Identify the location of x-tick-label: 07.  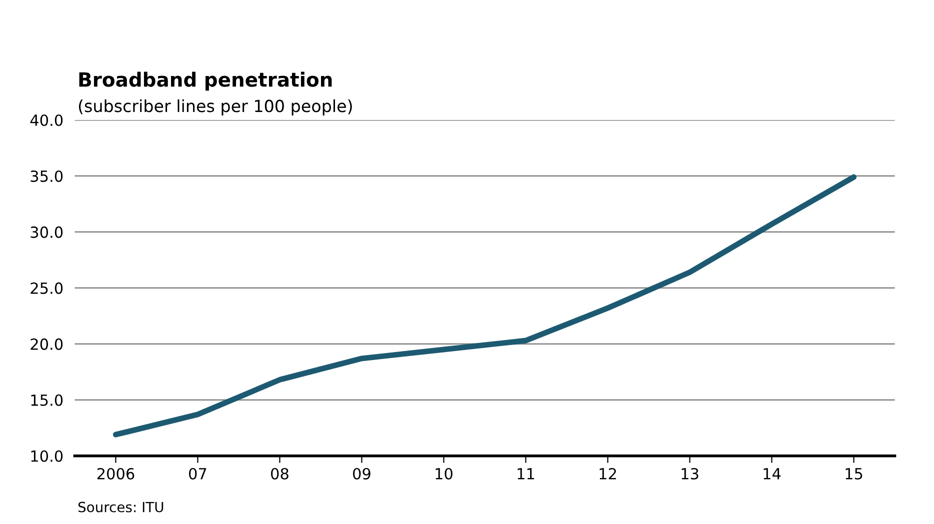
(197, 474).